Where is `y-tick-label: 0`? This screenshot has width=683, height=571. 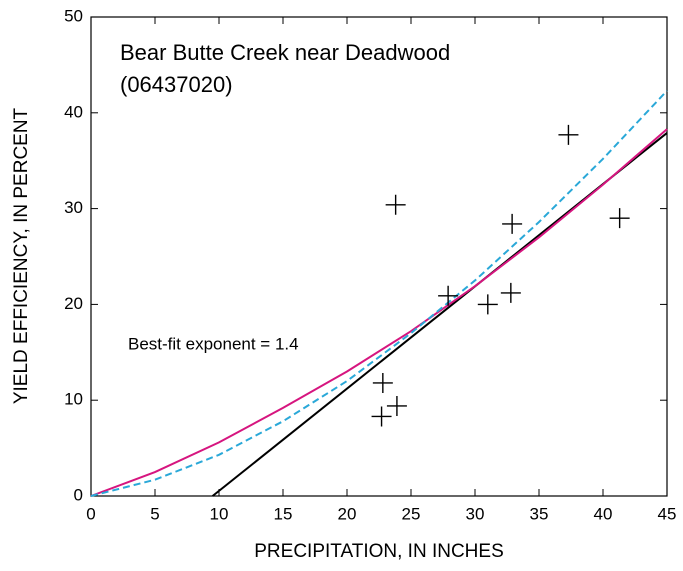
y-tick-label: 0 is located at coordinates (78, 494).